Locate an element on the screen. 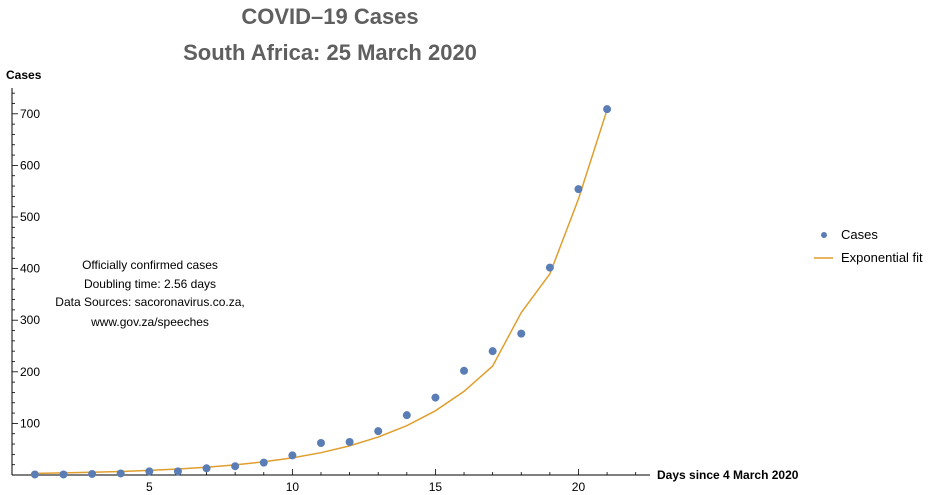  y-tick-label: 400 is located at coordinates (30, 269).